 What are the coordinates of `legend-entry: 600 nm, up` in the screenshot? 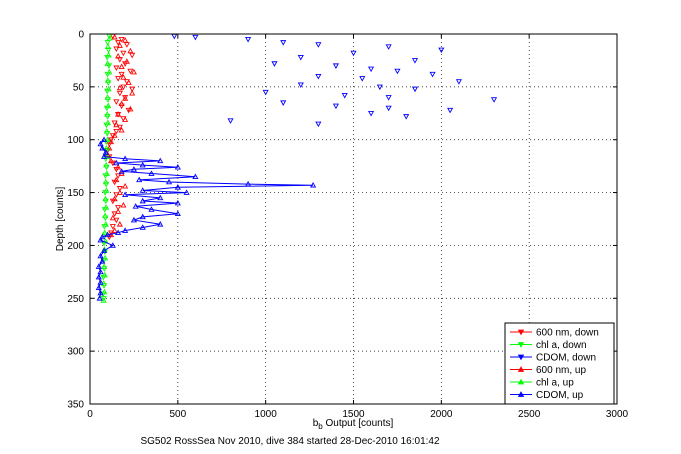 It's located at (548, 370).